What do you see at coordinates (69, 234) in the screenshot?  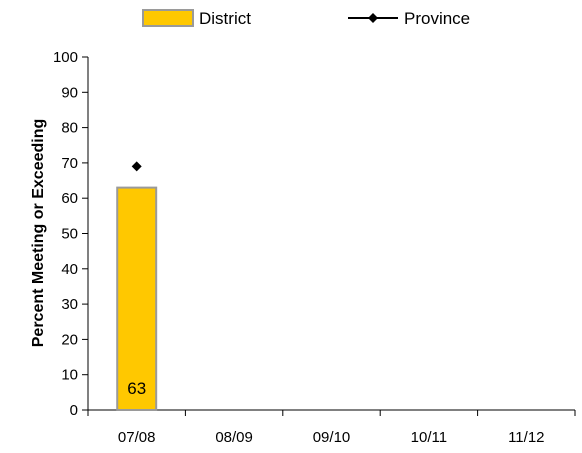 I see `y-tick-label: 50` at bounding box center [69, 234].